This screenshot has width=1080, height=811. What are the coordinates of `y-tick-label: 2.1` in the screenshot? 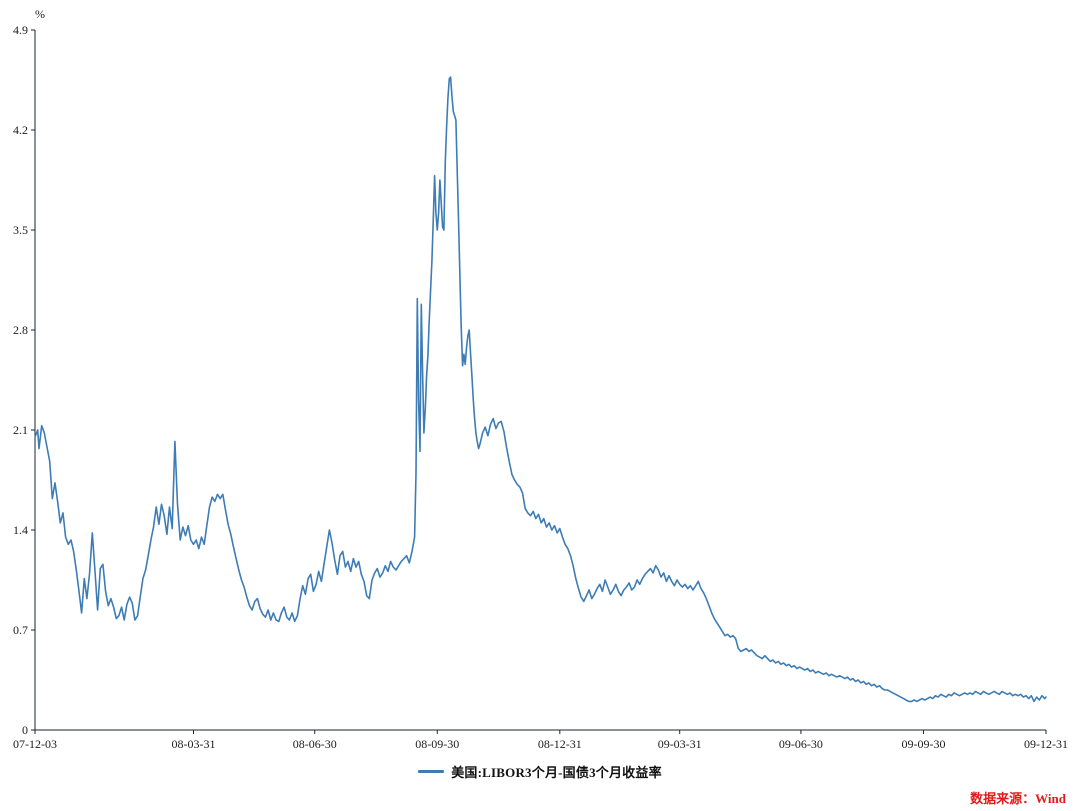 It's located at (20, 430).